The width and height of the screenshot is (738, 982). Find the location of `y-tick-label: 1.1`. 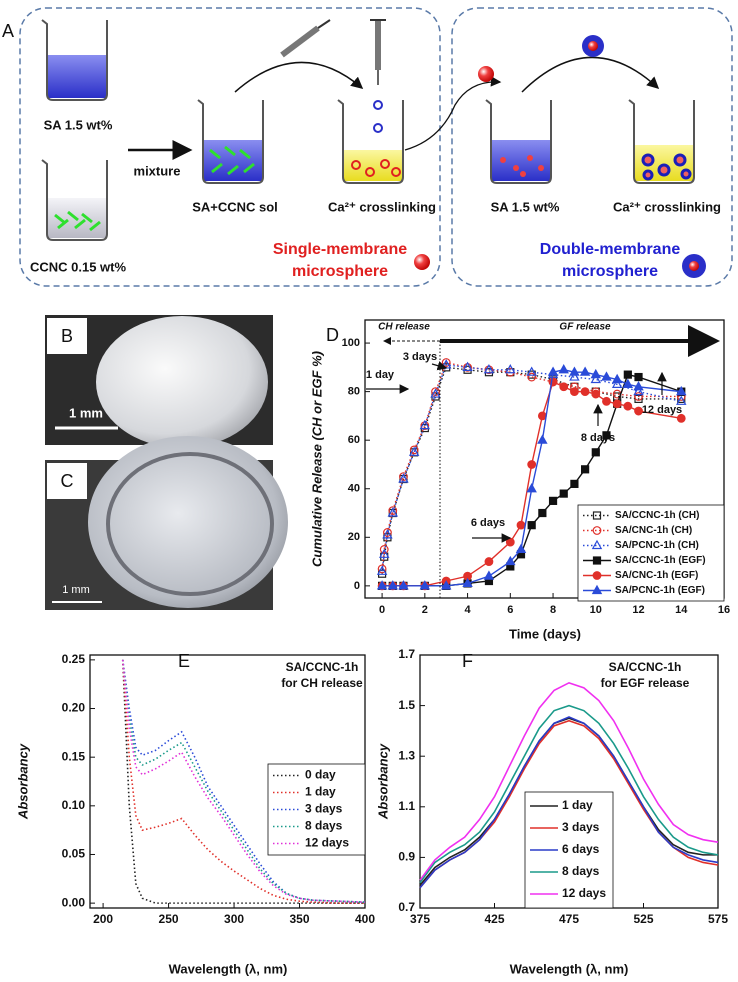

y-tick-label: 1.1 is located at coordinates (406, 806).